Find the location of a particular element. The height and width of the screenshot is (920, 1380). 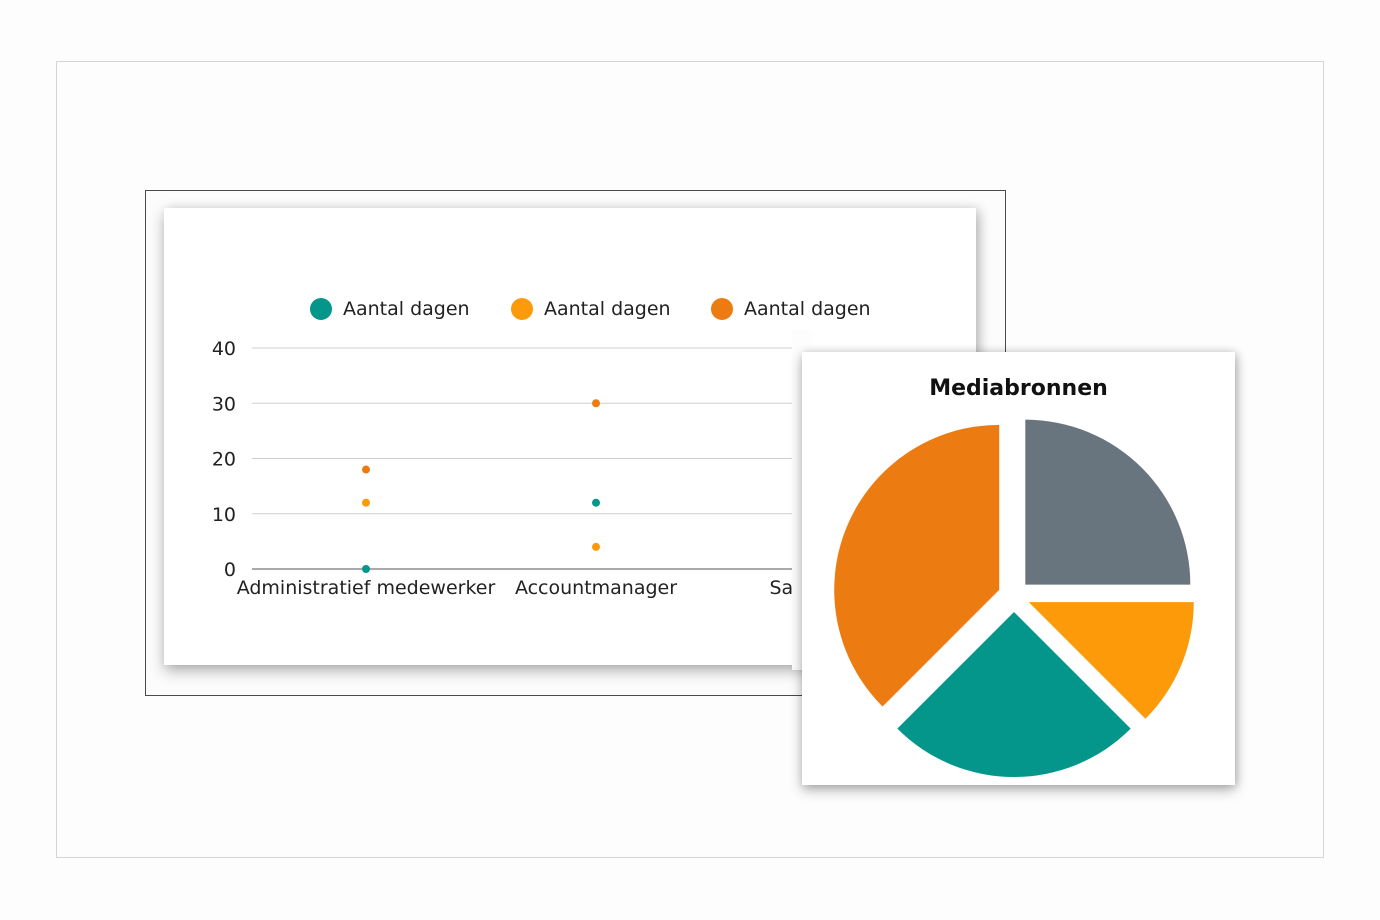

pie-chart is located at coordinates (1014, 598).